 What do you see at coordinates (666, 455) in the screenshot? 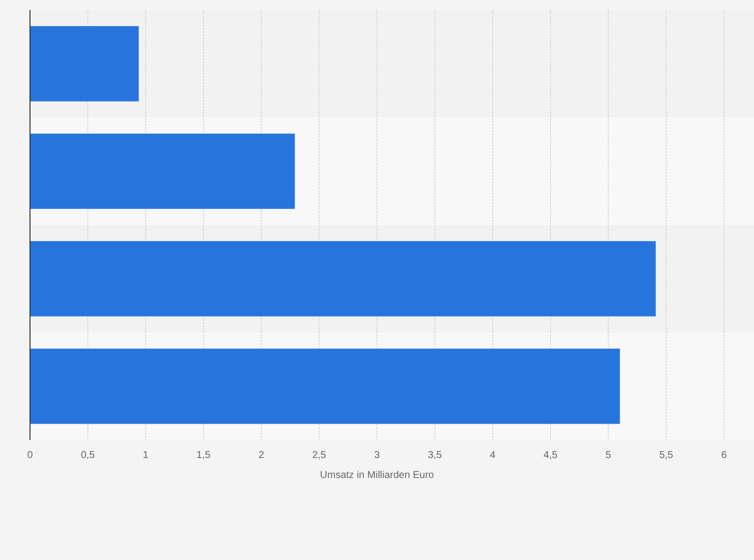
I see `x-tick-label: 5,5` at bounding box center [666, 455].